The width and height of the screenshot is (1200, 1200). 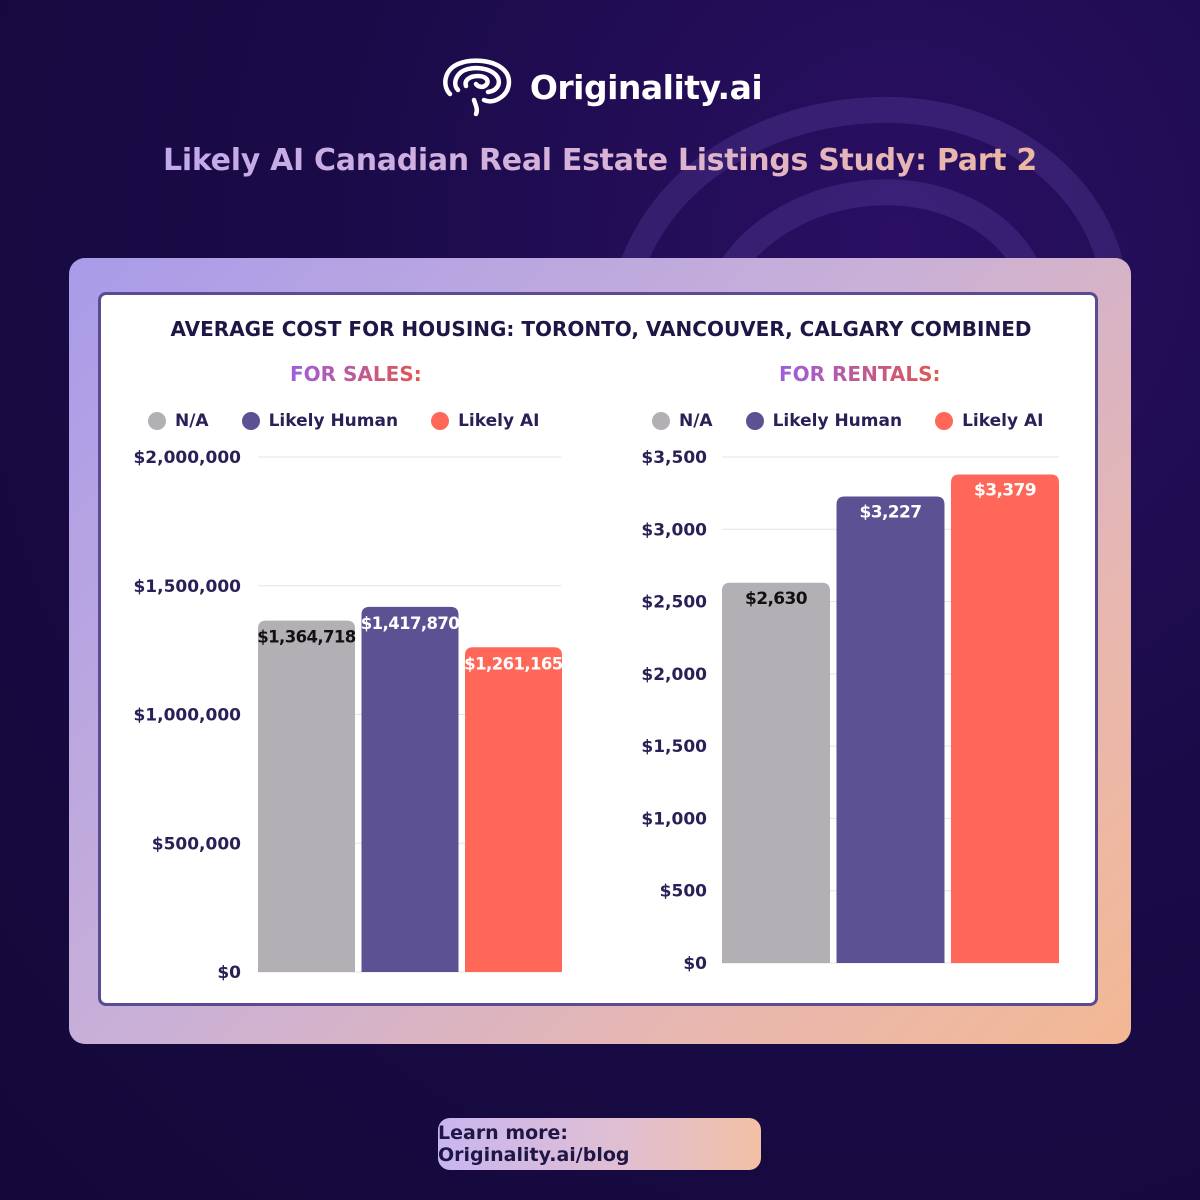 I want to click on learn-more-link: Learn more: Originality.ai/blog, so click(x=599, y=1144).